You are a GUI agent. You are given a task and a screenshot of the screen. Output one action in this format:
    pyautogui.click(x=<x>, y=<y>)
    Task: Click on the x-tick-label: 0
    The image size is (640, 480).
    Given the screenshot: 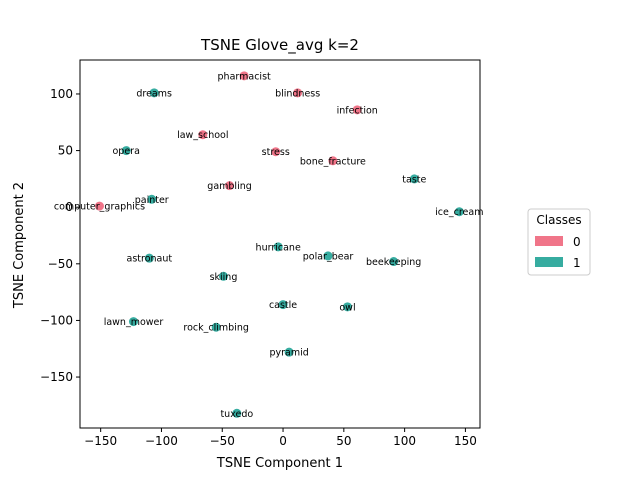 What is the action you would take?
    pyautogui.click(x=283, y=441)
    